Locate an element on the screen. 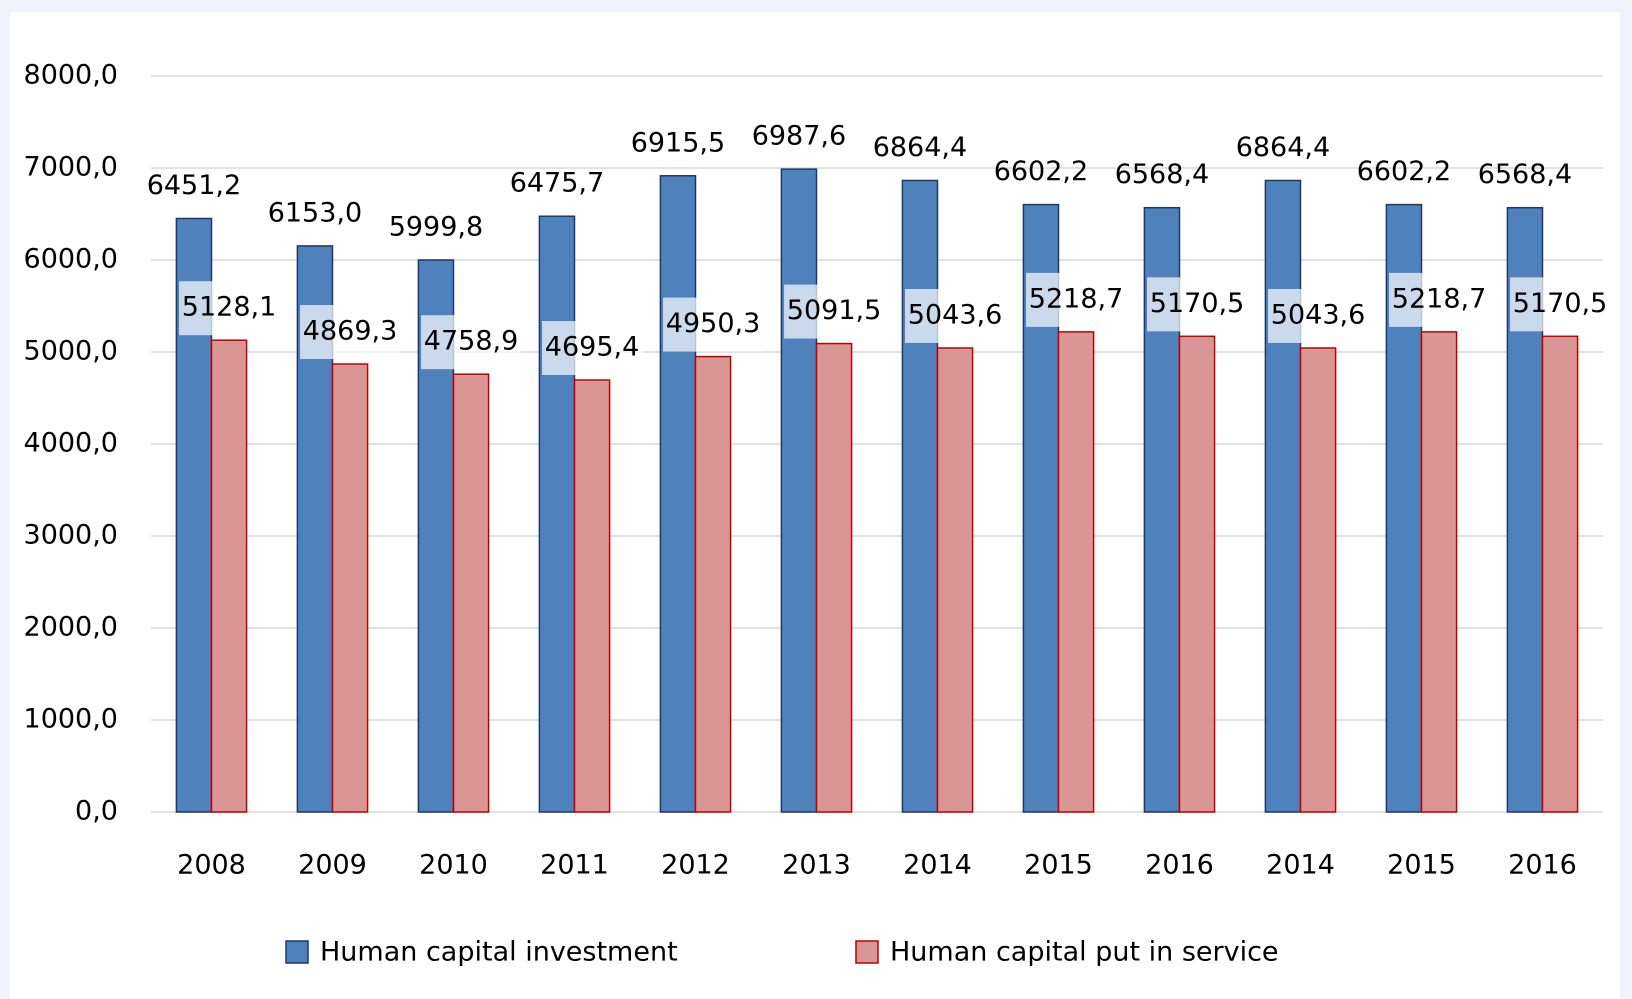 The height and width of the screenshot is (999, 1632). data-label: 4758,9 is located at coordinates (471, 341).